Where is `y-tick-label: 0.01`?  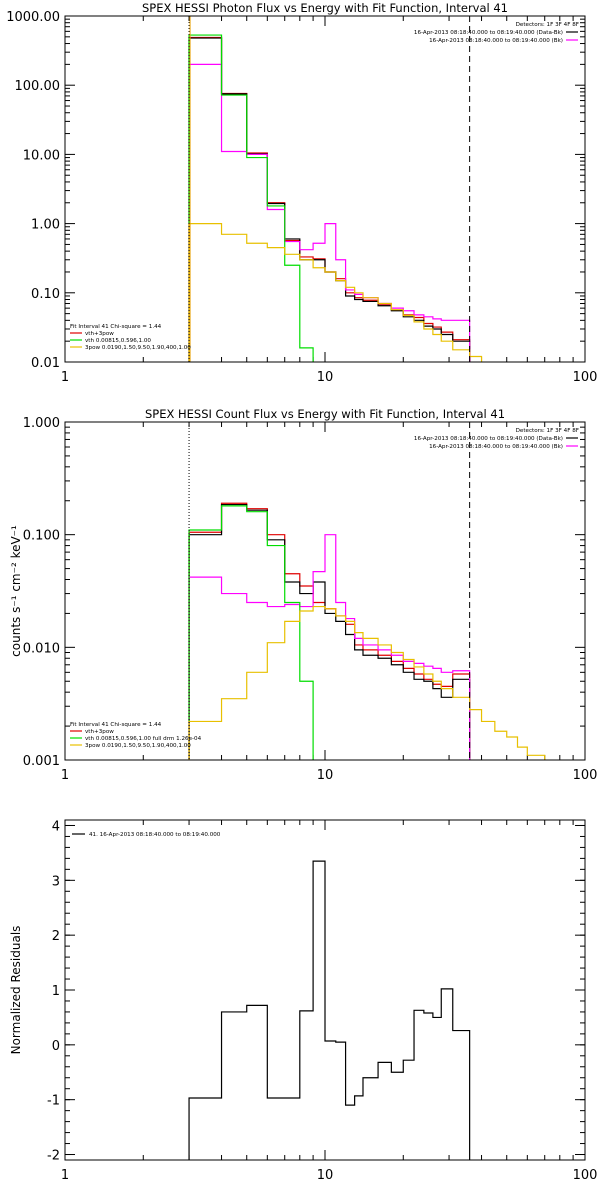
y-tick-label: 0.01 is located at coordinates (45, 363).